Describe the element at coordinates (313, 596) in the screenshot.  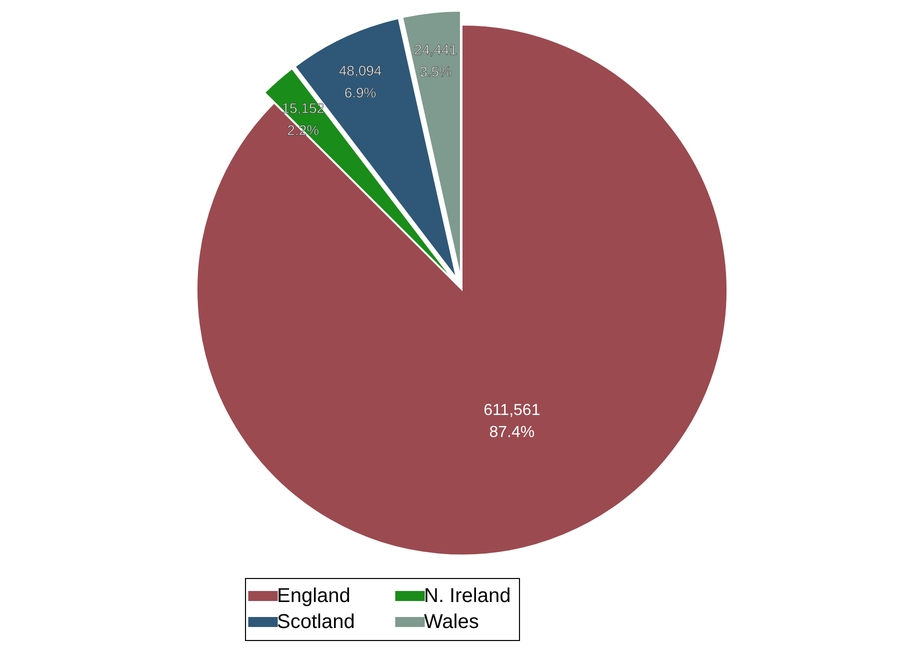
I see `legend-label: England` at that location.